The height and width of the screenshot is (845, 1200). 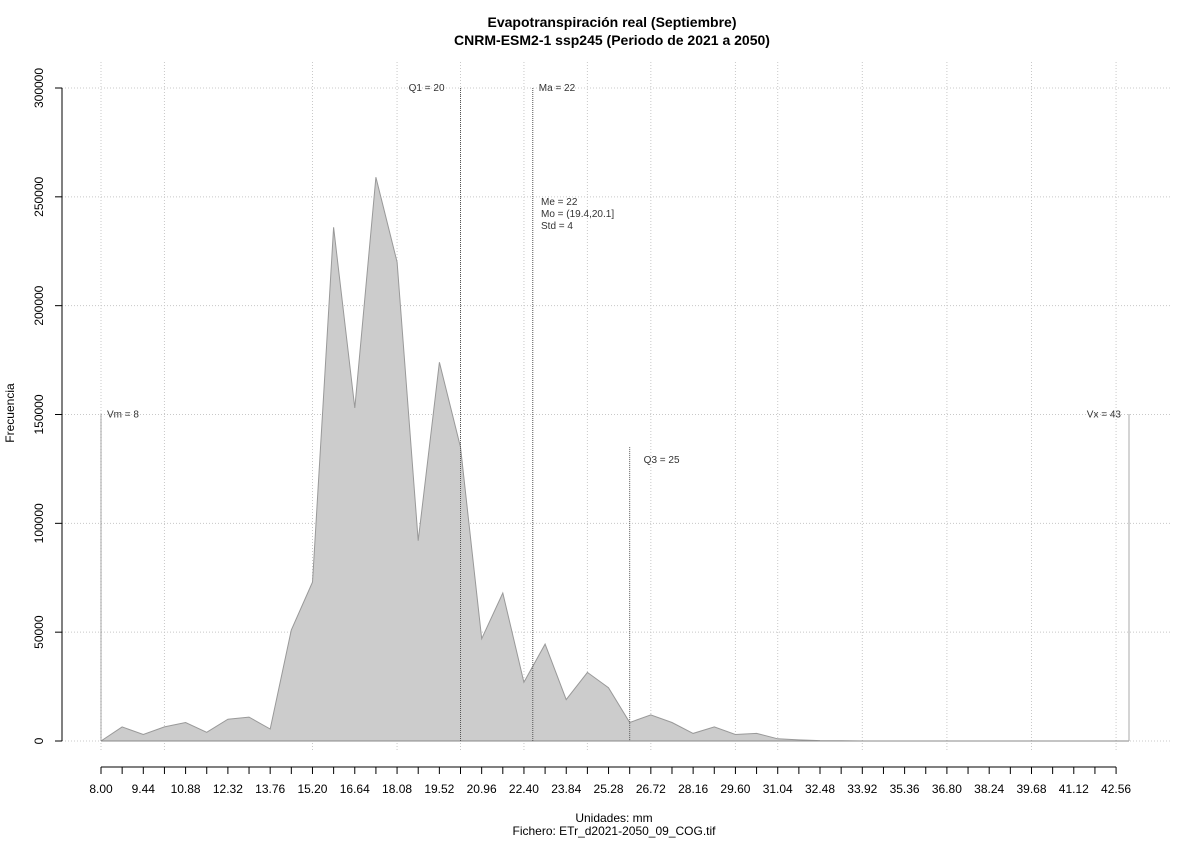 What do you see at coordinates (186, 789) in the screenshot?
I see `x-tick-label: 10.88` at bounding box center [186, 789].